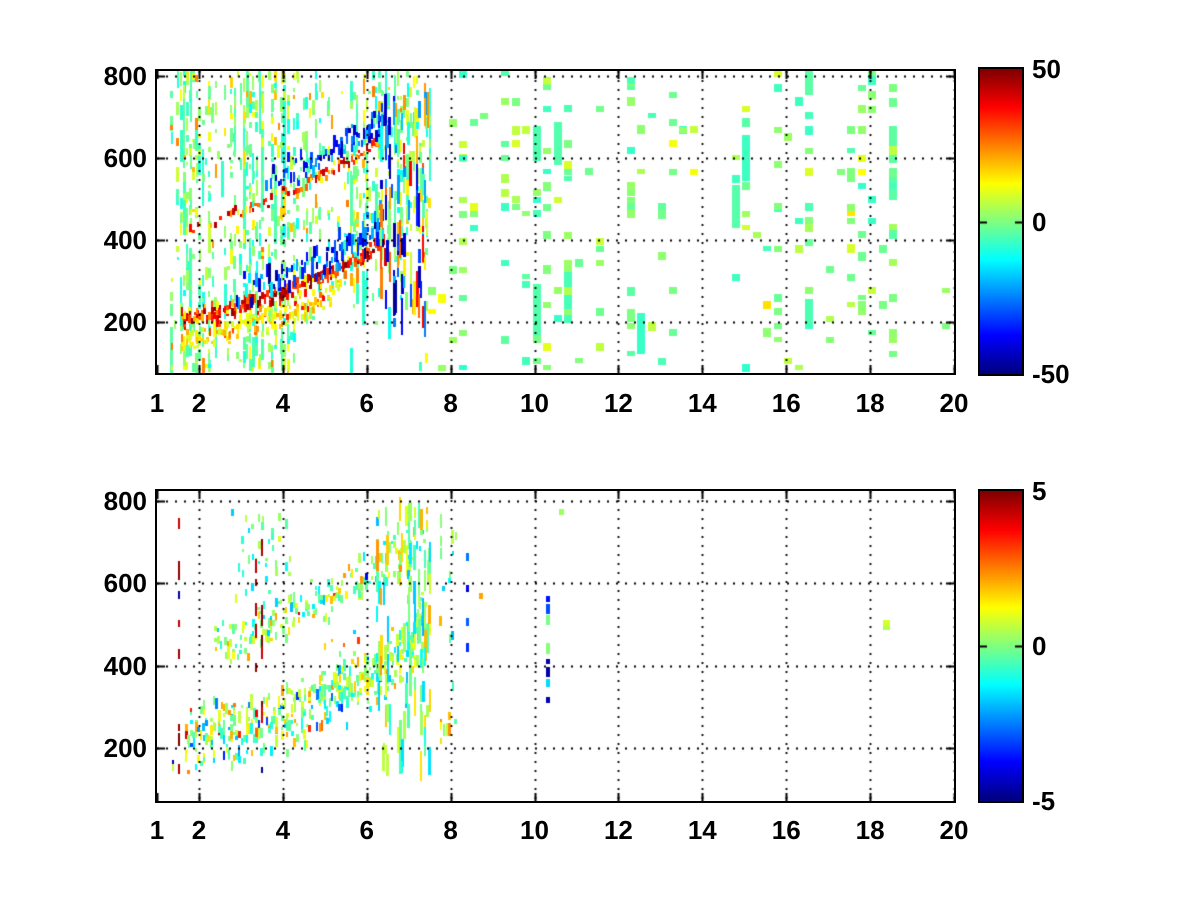  What do you see at coordinates (1051, 374) in the screenshot?
I see `colorbar-tick-label: -50` at bounding box center [1051, 374].